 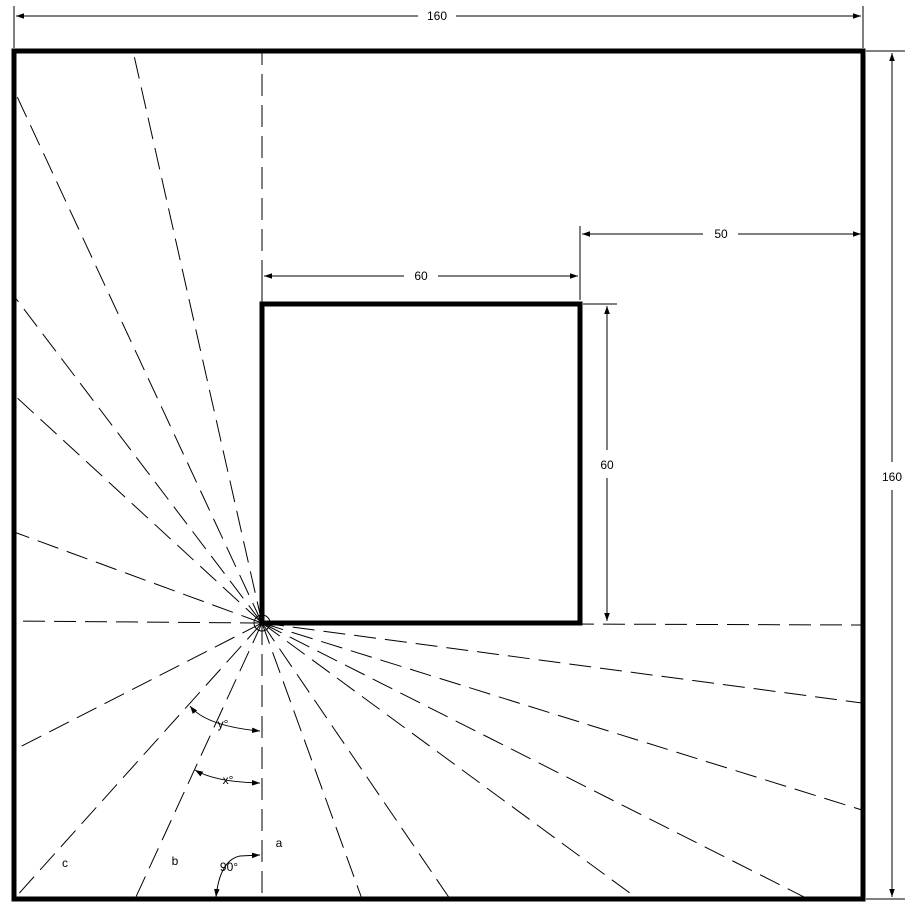 What do you see at coordinates (229, 867) in the screenshot?
I see `angle-label-90: 90°` at bounding box center [229, 867].